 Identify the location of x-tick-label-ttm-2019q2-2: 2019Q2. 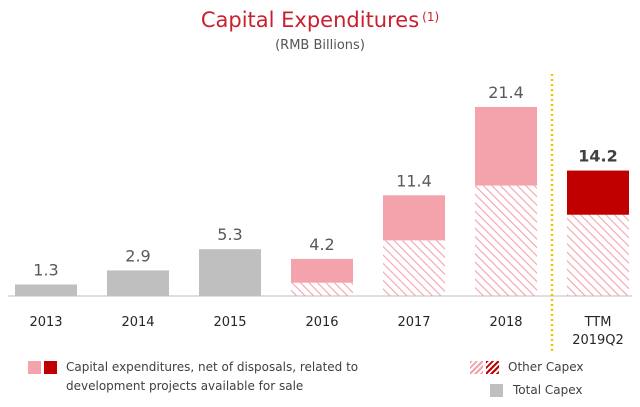
(598, 340).